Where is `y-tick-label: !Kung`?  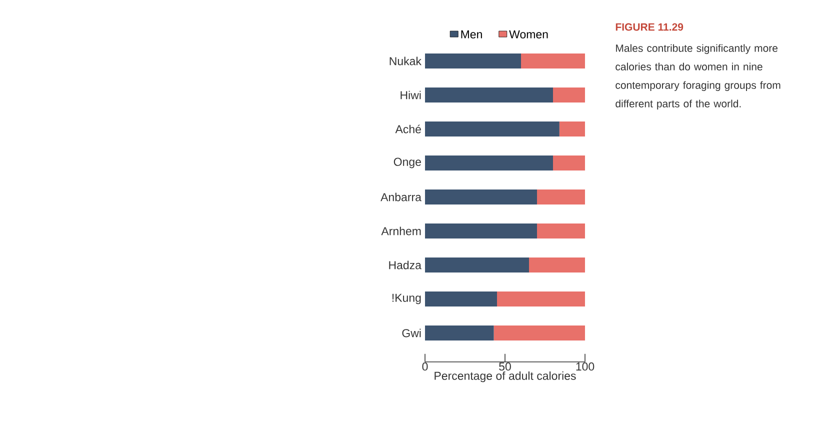 y-tick-label: !Kung is located at coordinates (406, 299).